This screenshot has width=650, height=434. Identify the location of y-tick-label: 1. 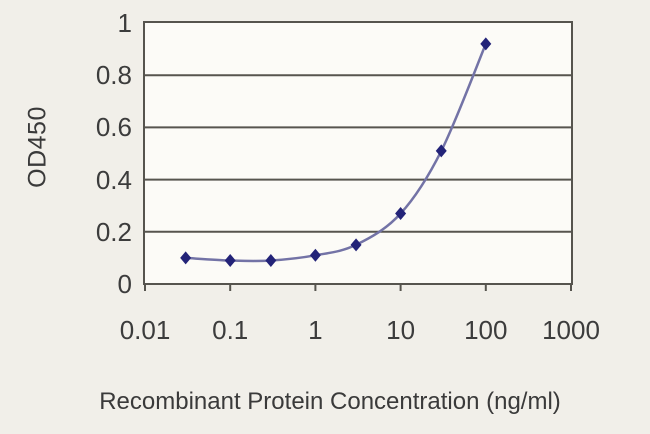
(124, 23).